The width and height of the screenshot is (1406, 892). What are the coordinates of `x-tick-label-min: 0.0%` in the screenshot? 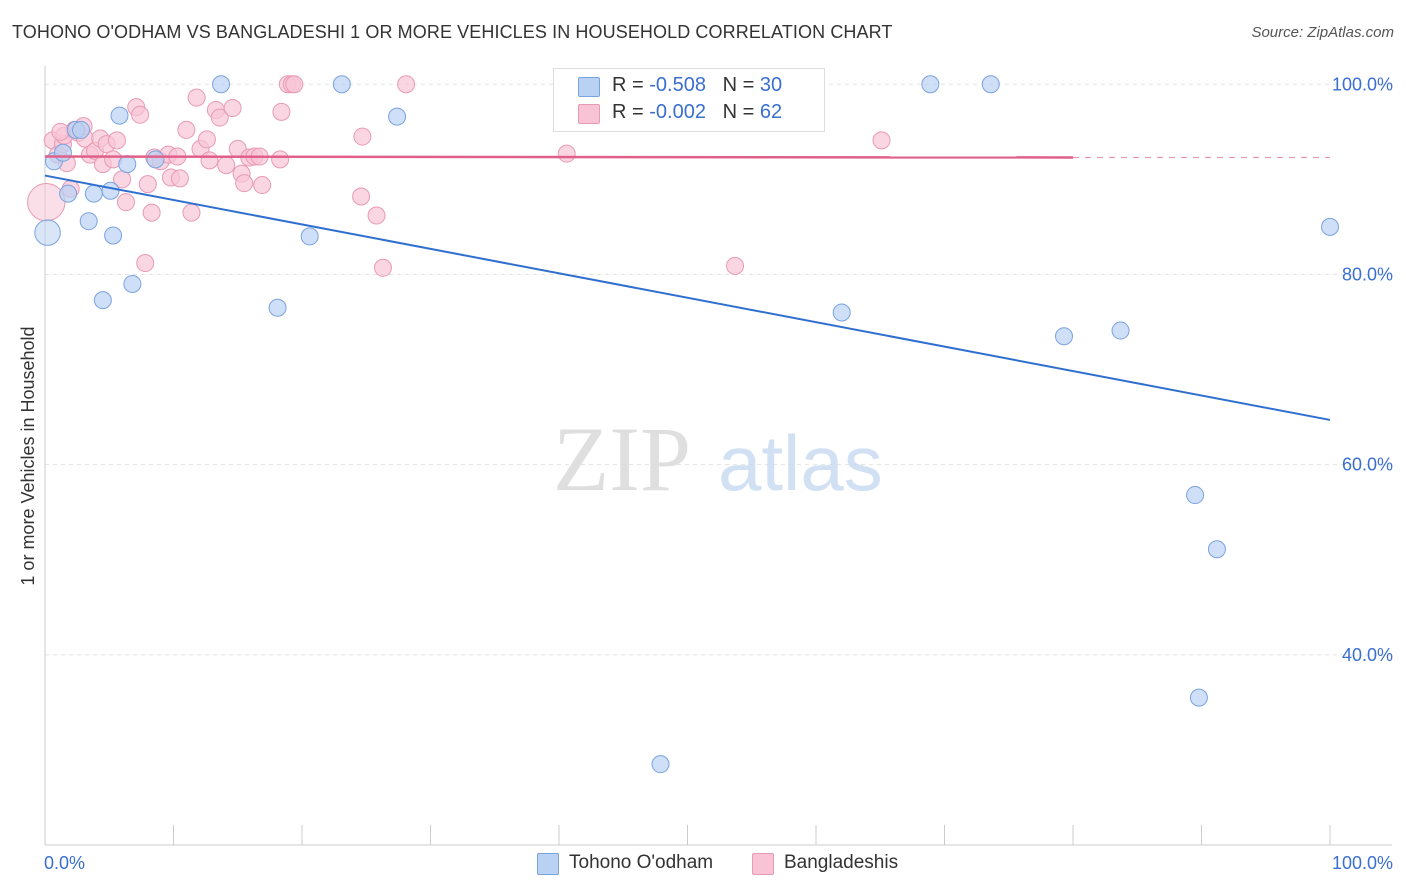 It's located at (64, 863).